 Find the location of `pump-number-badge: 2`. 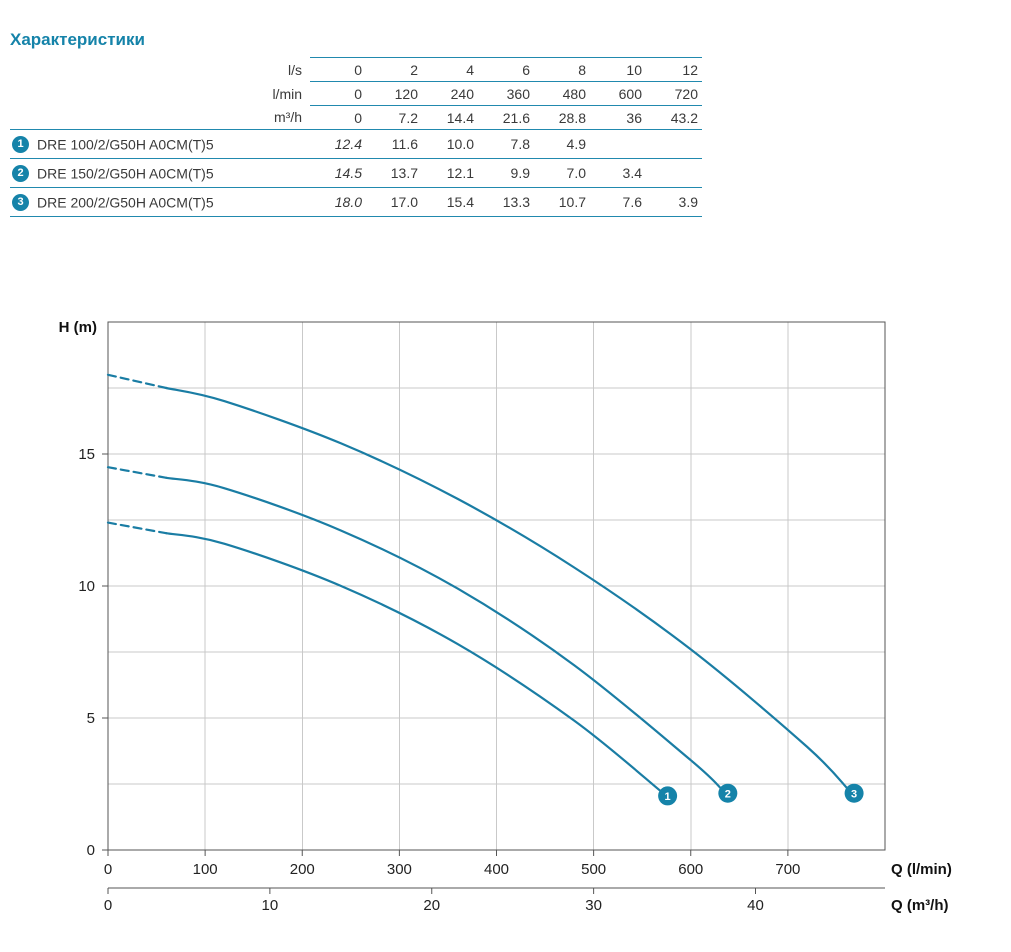

pump-number-badge: 2 is located at coordinates (20, 173).